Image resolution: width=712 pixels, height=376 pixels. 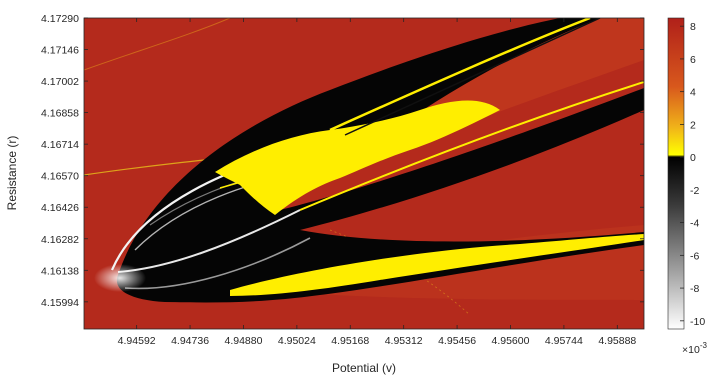 I want to click on colorbar-exponent-power: -3, so click(x=704, y=345).